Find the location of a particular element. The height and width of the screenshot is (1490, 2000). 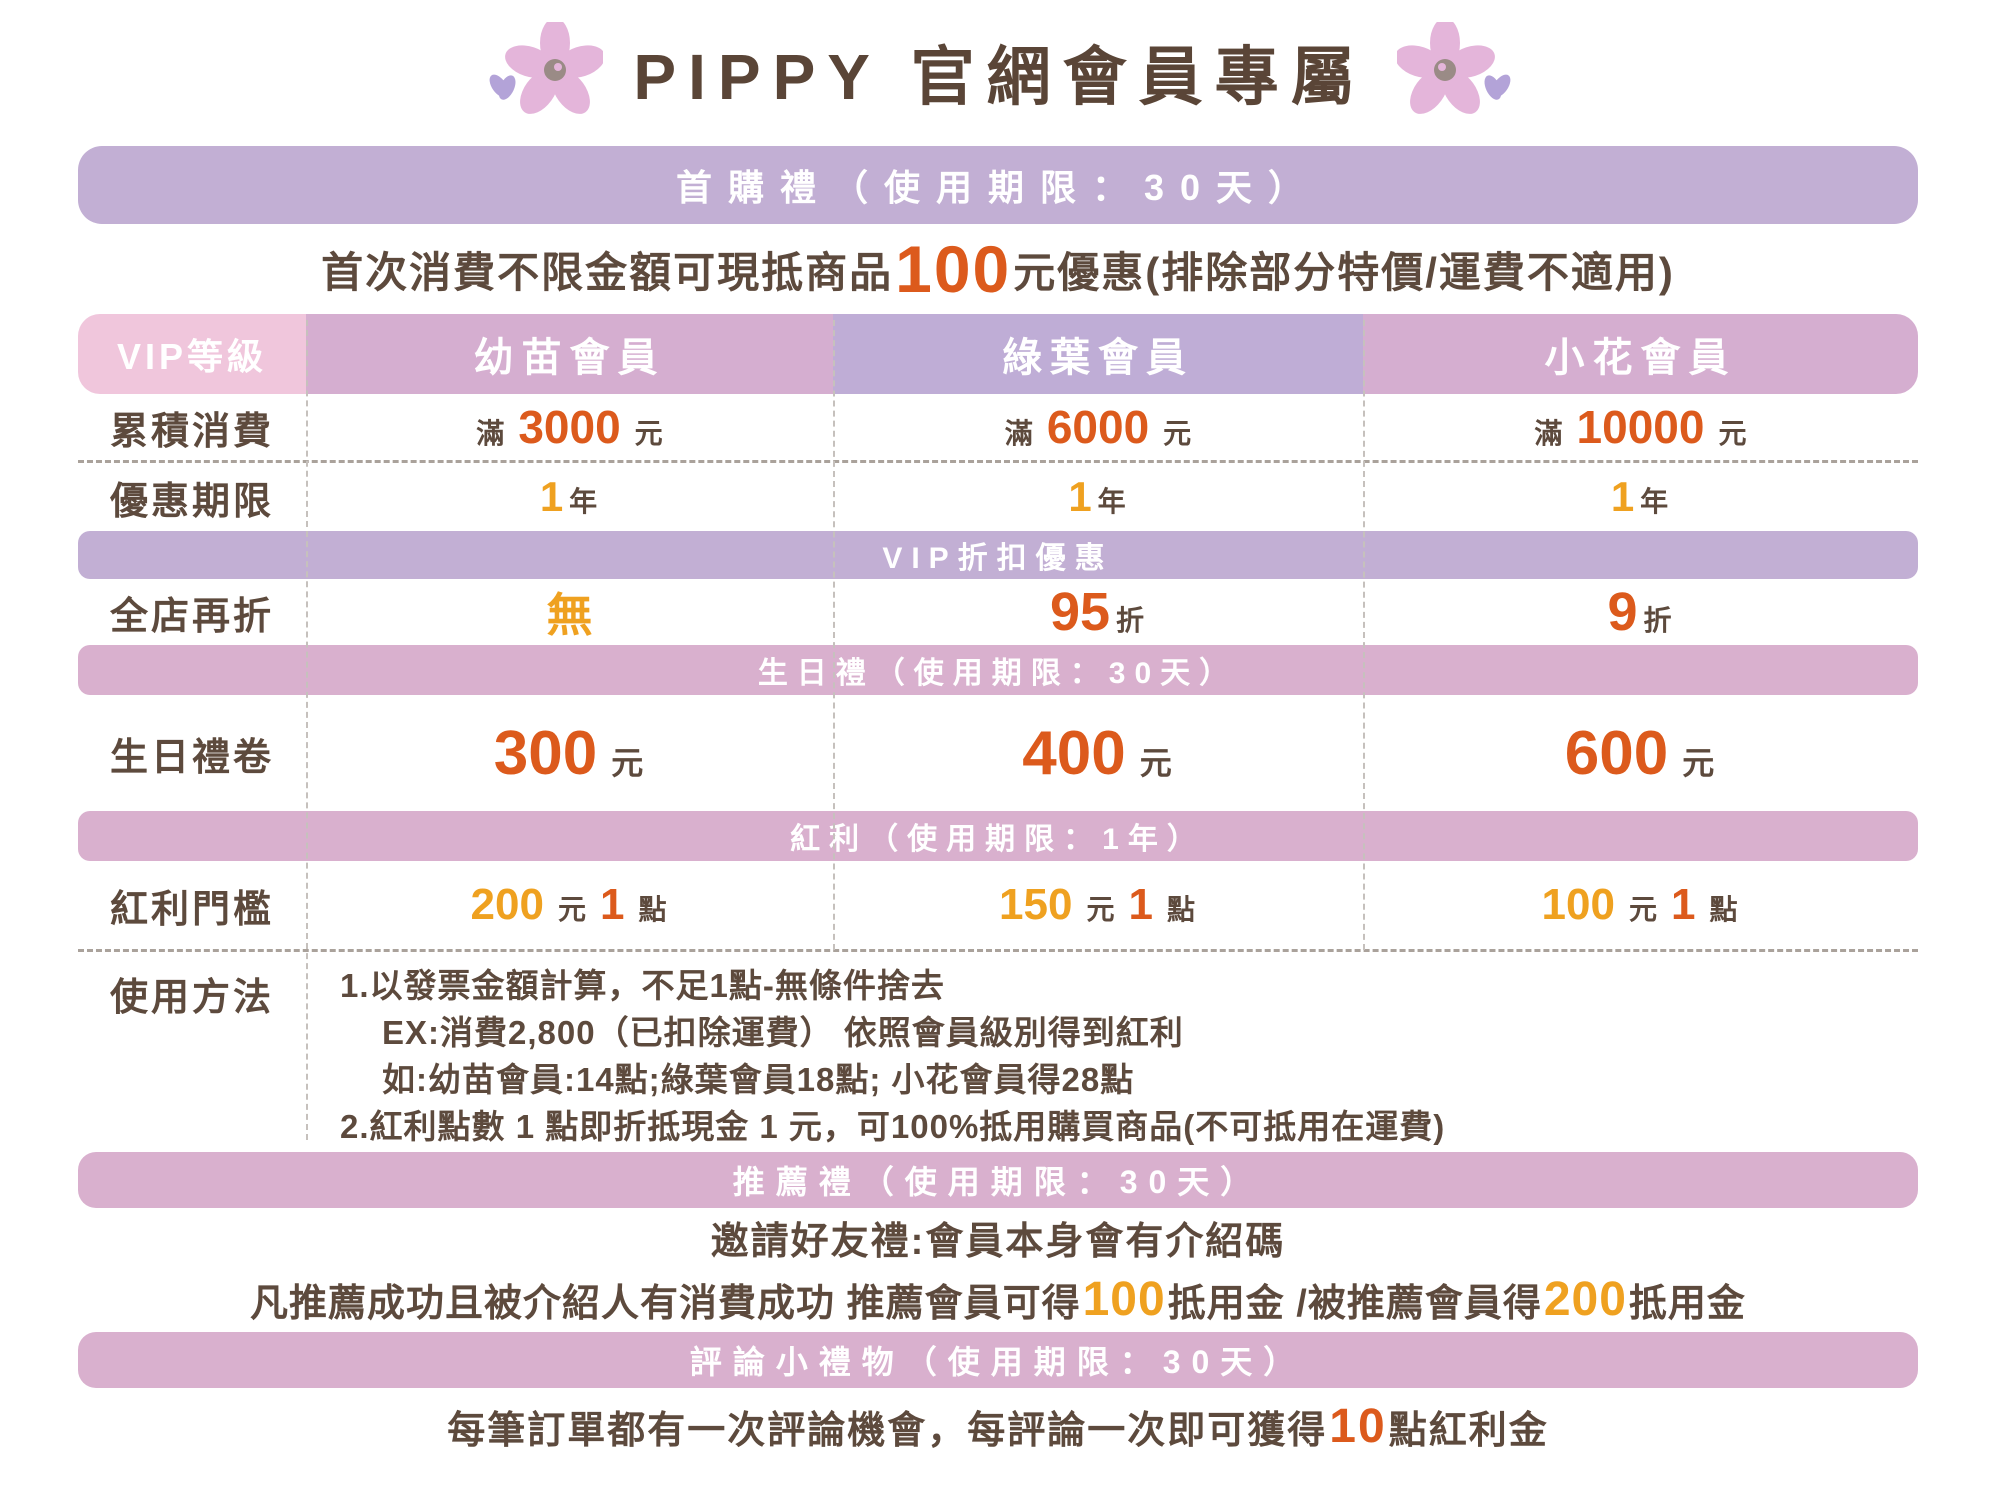

intro-amount: 100 is located at coordinates (953, 269).